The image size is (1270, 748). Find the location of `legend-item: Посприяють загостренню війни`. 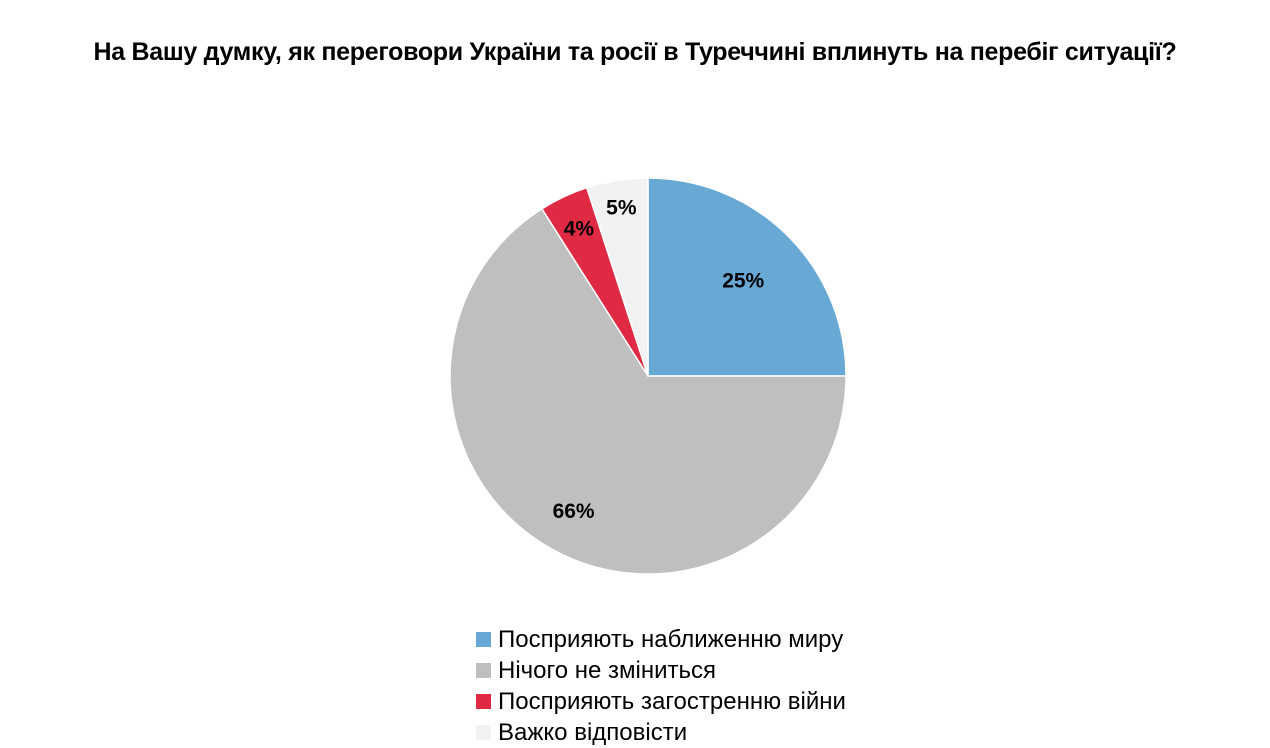

legend-item: Посприяють загостренню війни is located at coordinates (661, 701).